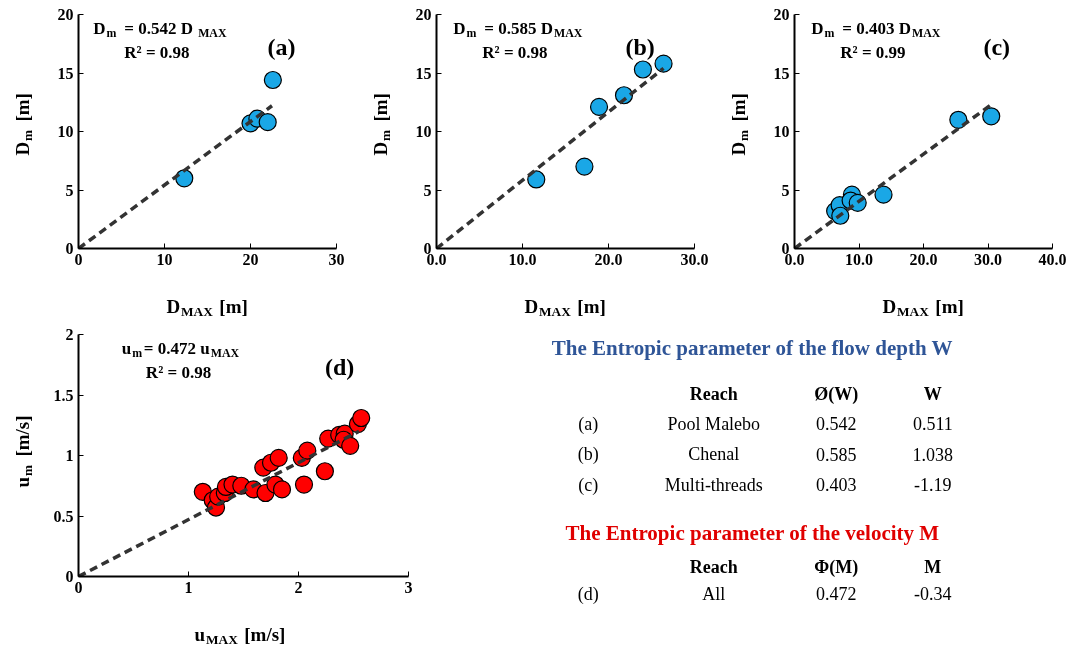 The width and height of the screenshot is (1074, 648). I want to click on text: Φ(M), so click(836, 567).